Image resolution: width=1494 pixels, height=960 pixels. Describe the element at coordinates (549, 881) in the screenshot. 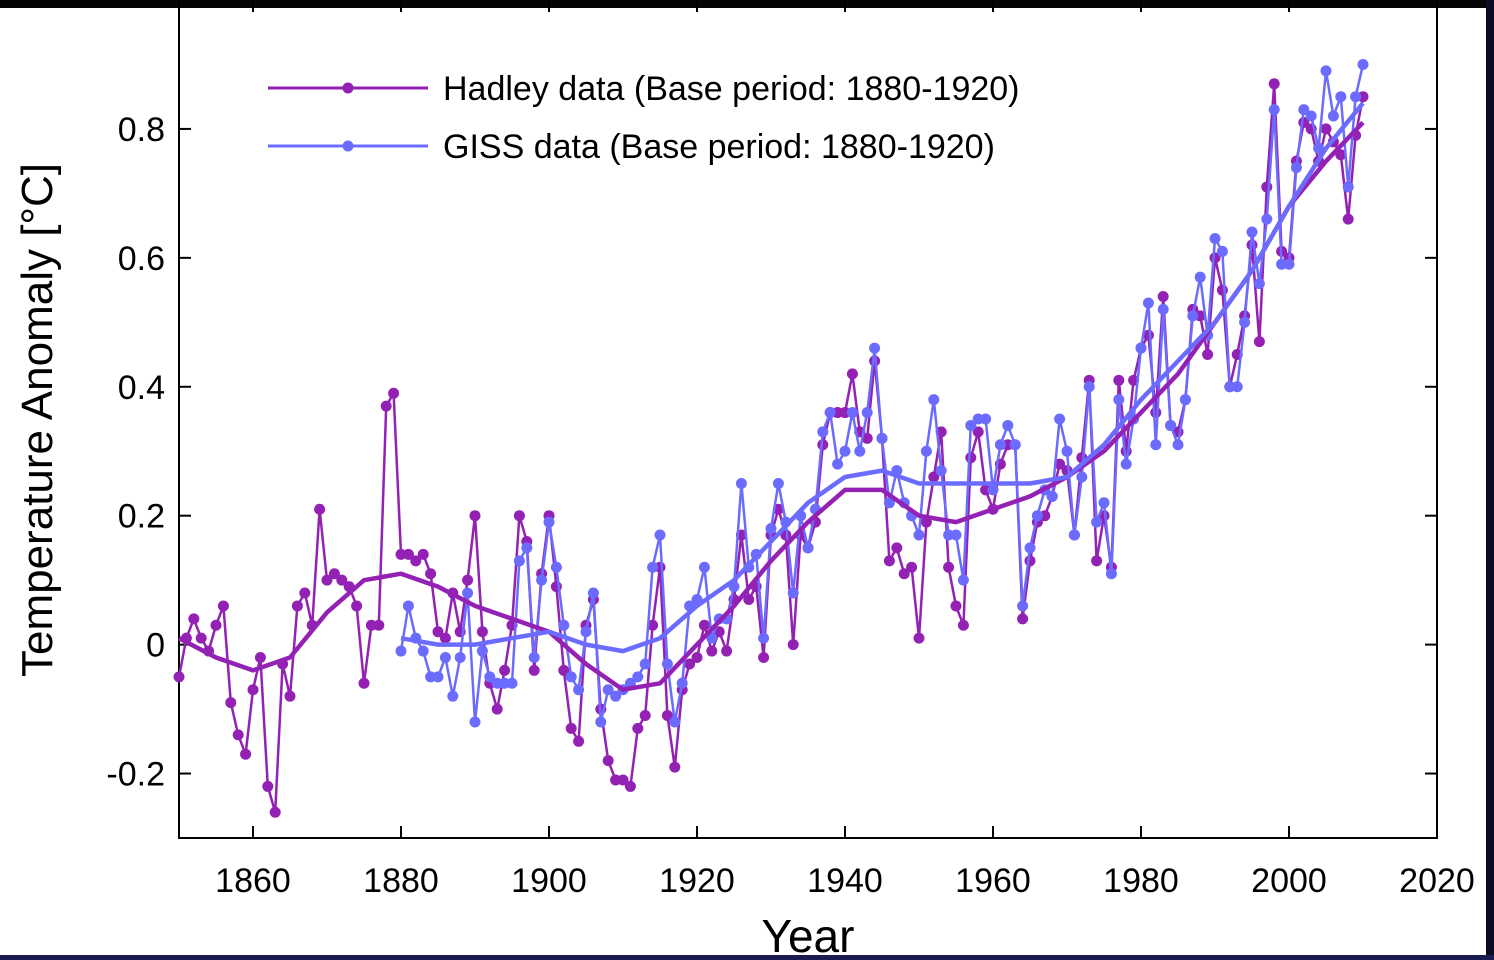

I see `x-tick-label: 1900` at that location.